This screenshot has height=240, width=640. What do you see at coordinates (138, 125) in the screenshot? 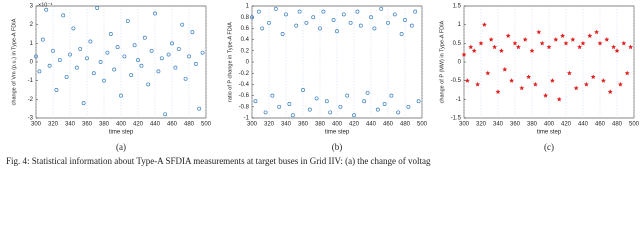
I see `x-tick-label: 420` at bounding box center [138, 125].